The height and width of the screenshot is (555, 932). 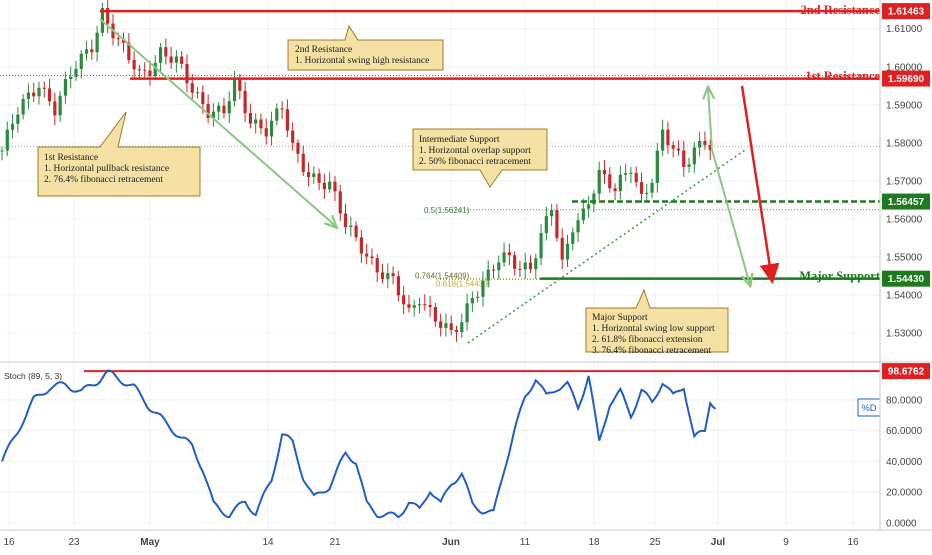 What do you see at coordinates (904, 105) in the screenshot?
I see `y-tick-label: 1.59000` at bounding box center [904, 105].